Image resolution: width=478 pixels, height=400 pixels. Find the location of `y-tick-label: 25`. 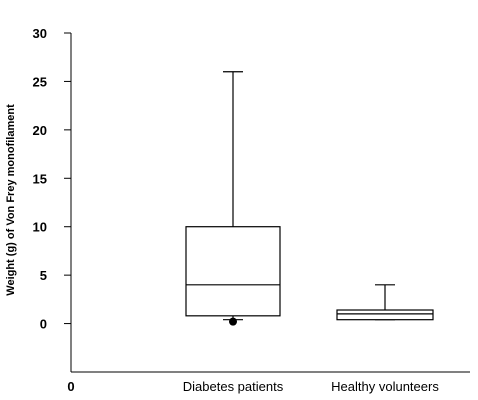

y-tick-label: 25 is located at coordinates (40, 81).